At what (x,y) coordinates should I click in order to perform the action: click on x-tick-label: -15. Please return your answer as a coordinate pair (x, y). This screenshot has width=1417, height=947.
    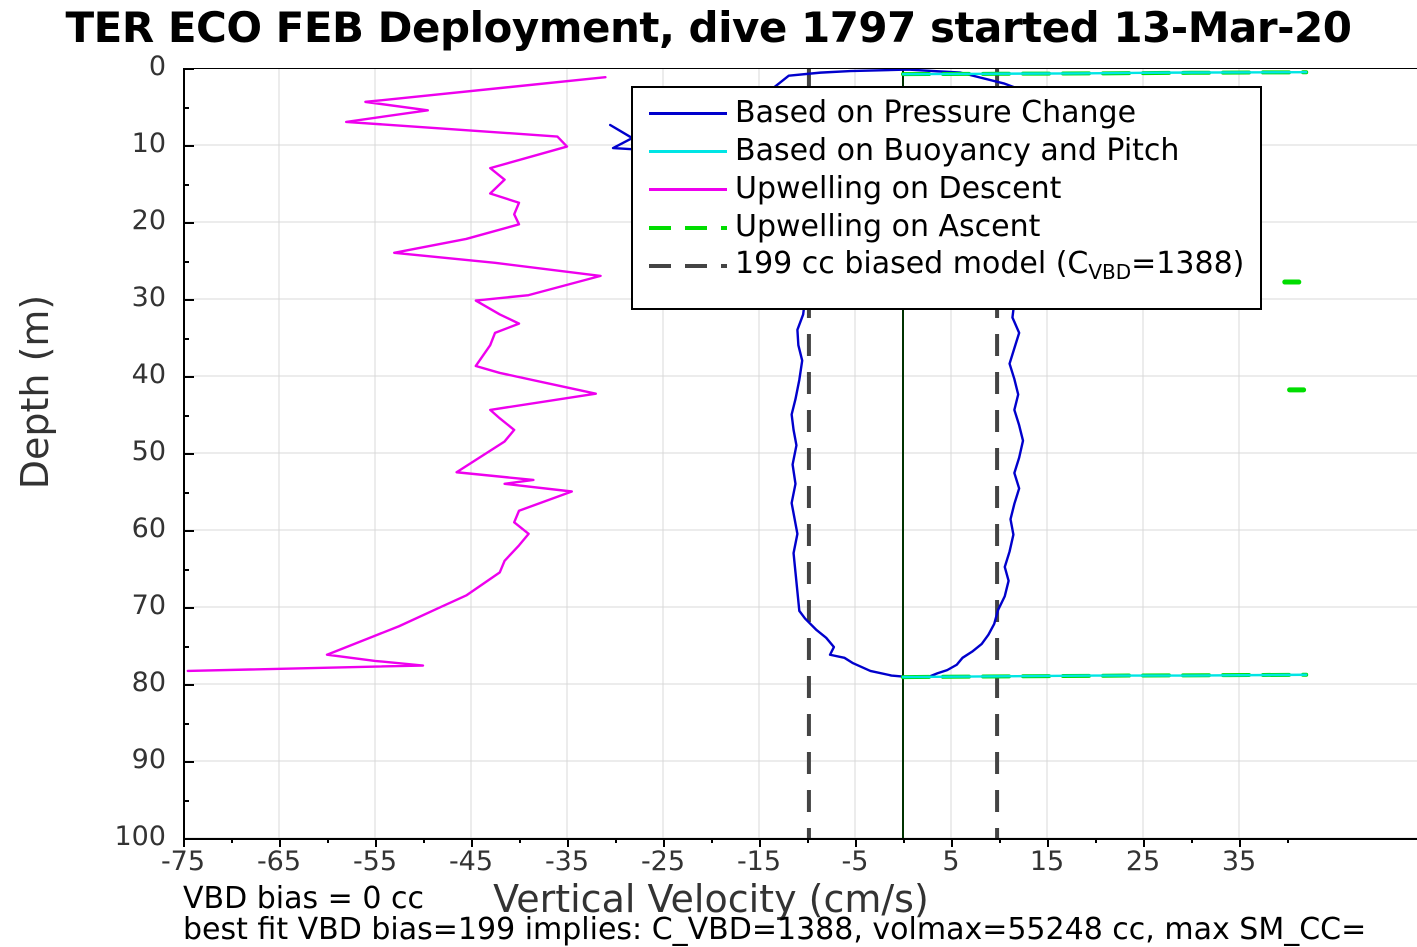
    Looking at the image, I should click on (759, 861).